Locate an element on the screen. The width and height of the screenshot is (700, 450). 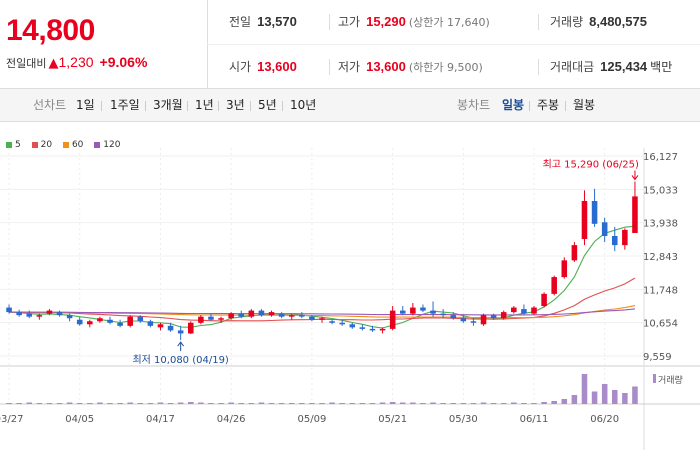
low-label: 저가 is located at coordinates (349, 67).